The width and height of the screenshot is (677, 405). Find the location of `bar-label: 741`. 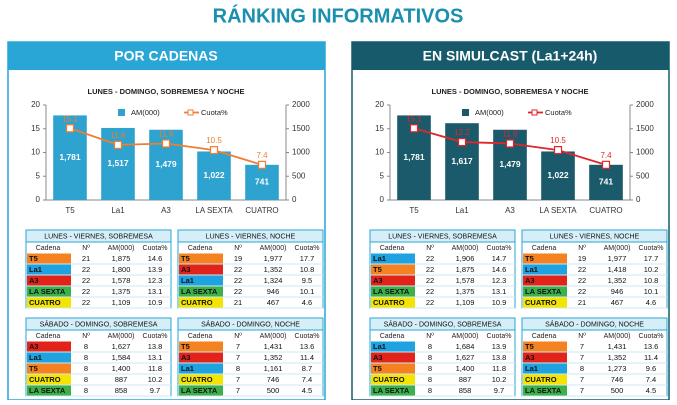

bar-label: 741 is located at coordinates (262, 182).